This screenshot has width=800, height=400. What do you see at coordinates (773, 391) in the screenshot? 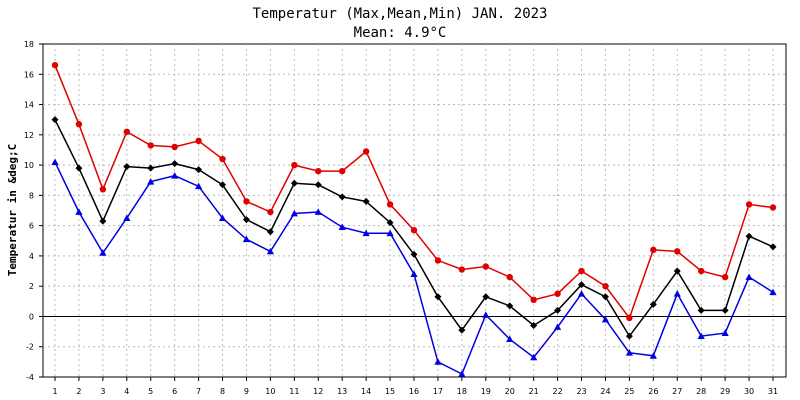
I see `x-tick-label: 31` at bounding box center [773, 391].